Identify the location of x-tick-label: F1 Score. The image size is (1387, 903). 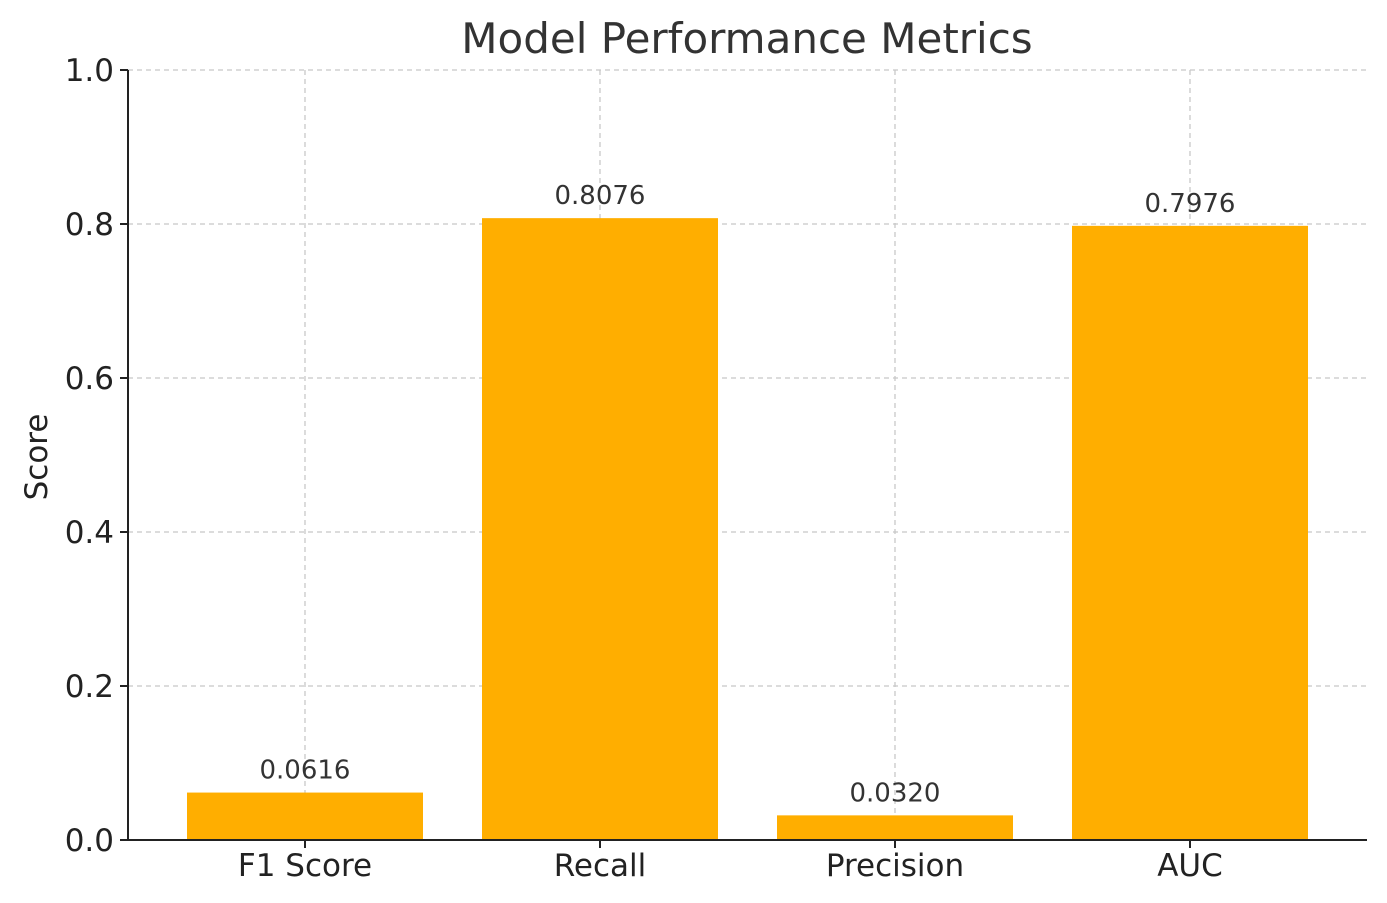
(305, 866).